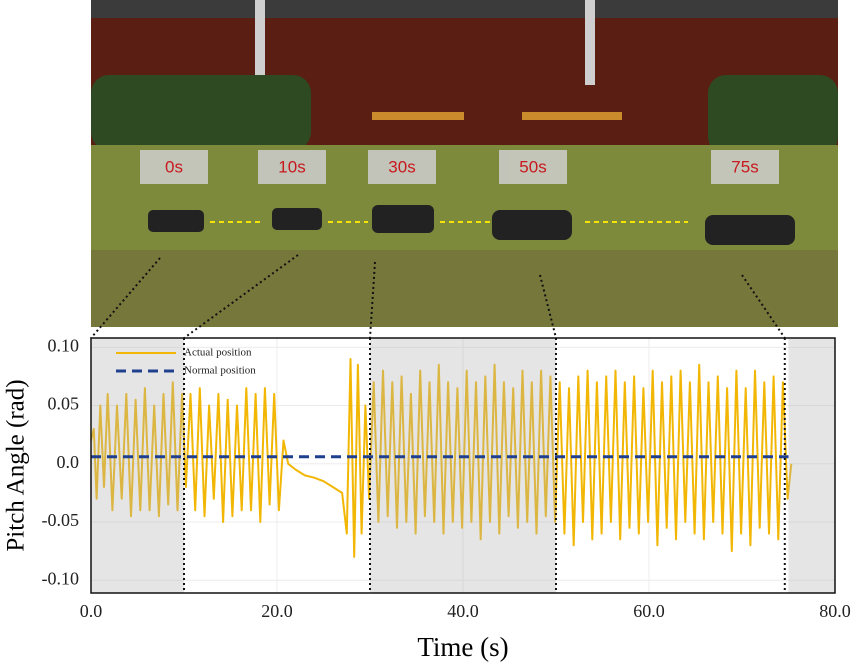  Describe the element at coordinates (64, 404) in the screenshot. I see `y-tick-label: 0.05` at that location.